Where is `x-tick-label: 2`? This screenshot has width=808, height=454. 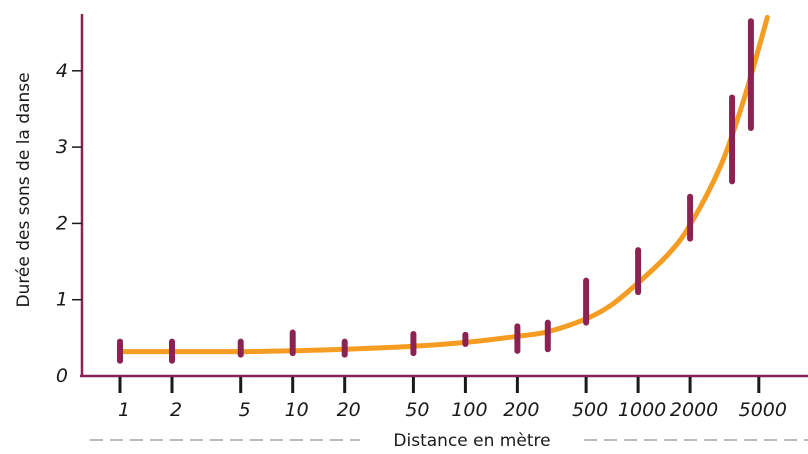 x-tick-label: 2 is located at coordinates (176, 410).